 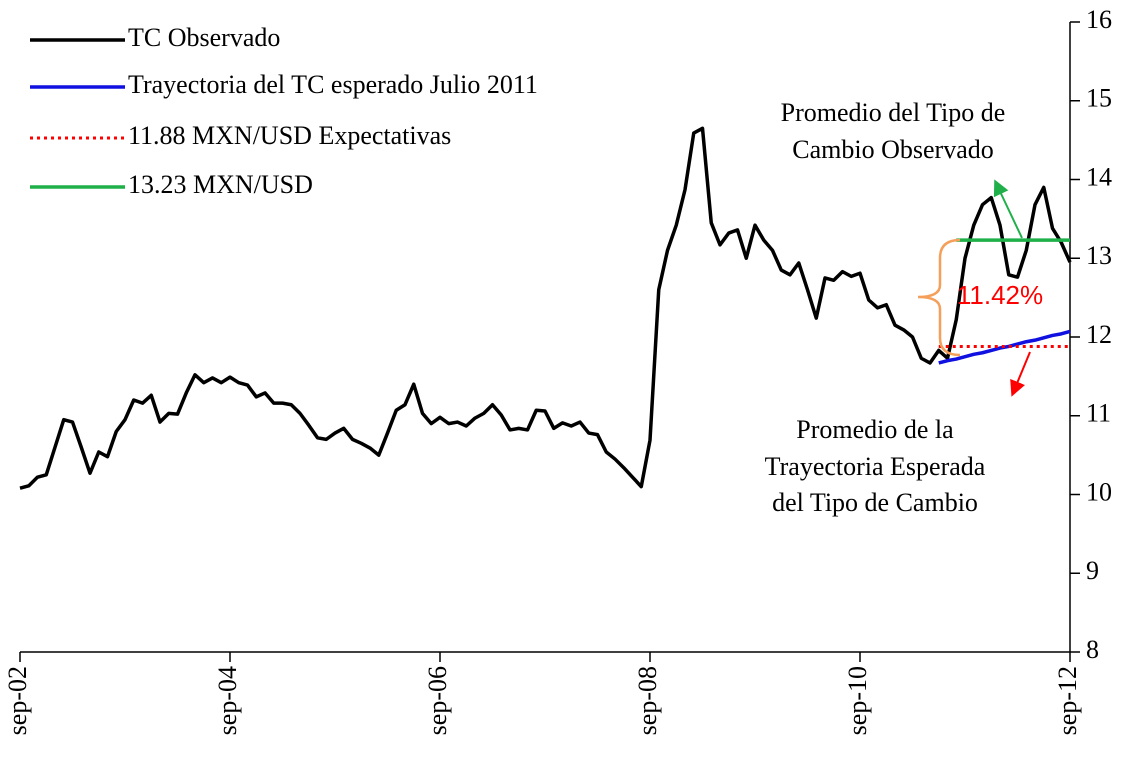 What do you see at coordinates (892, 149) in the screenshot?
I see `annotation: Cambio Observado` at bounding box center [892, 149].